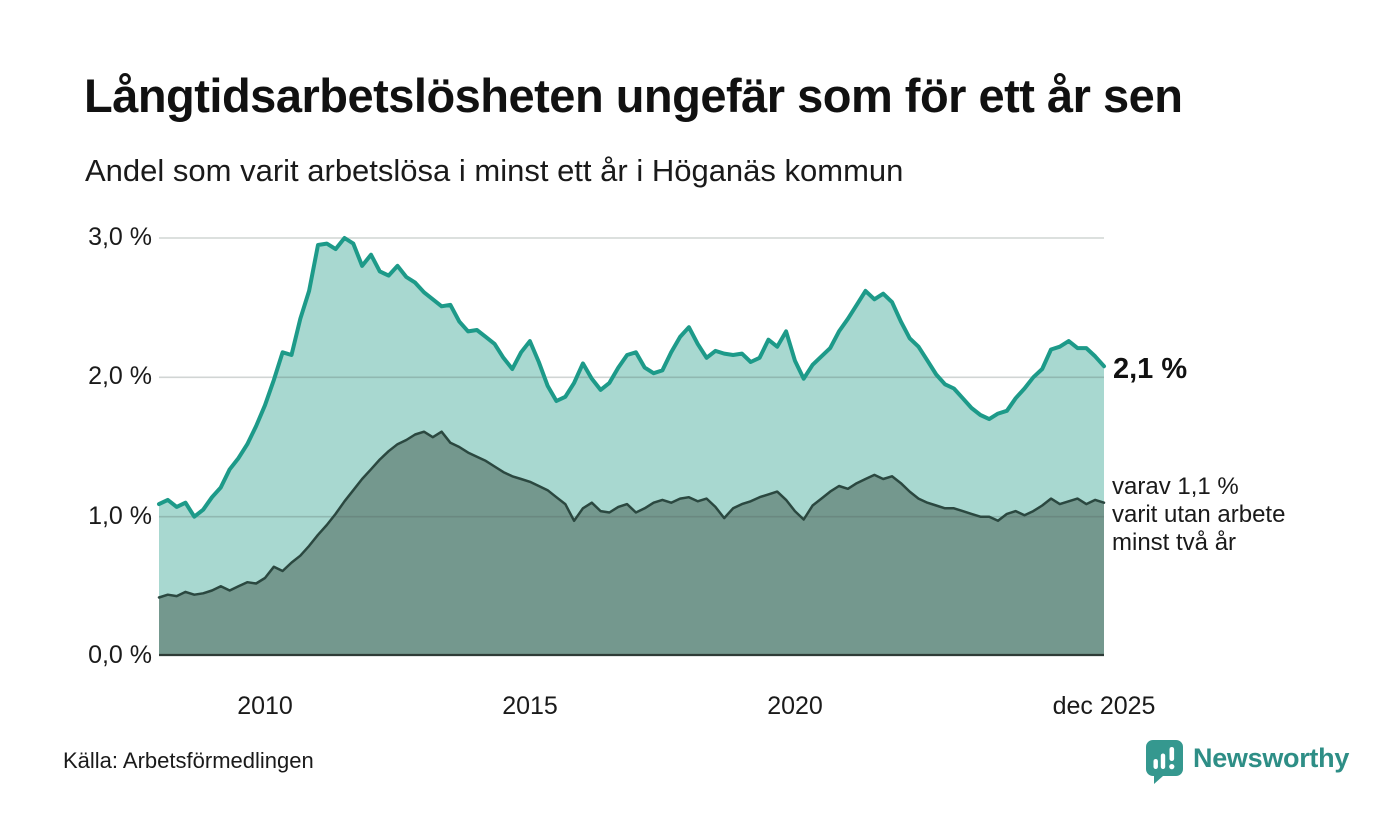  I want to click on newsworthy-logo-icon, so click(1164, 764).